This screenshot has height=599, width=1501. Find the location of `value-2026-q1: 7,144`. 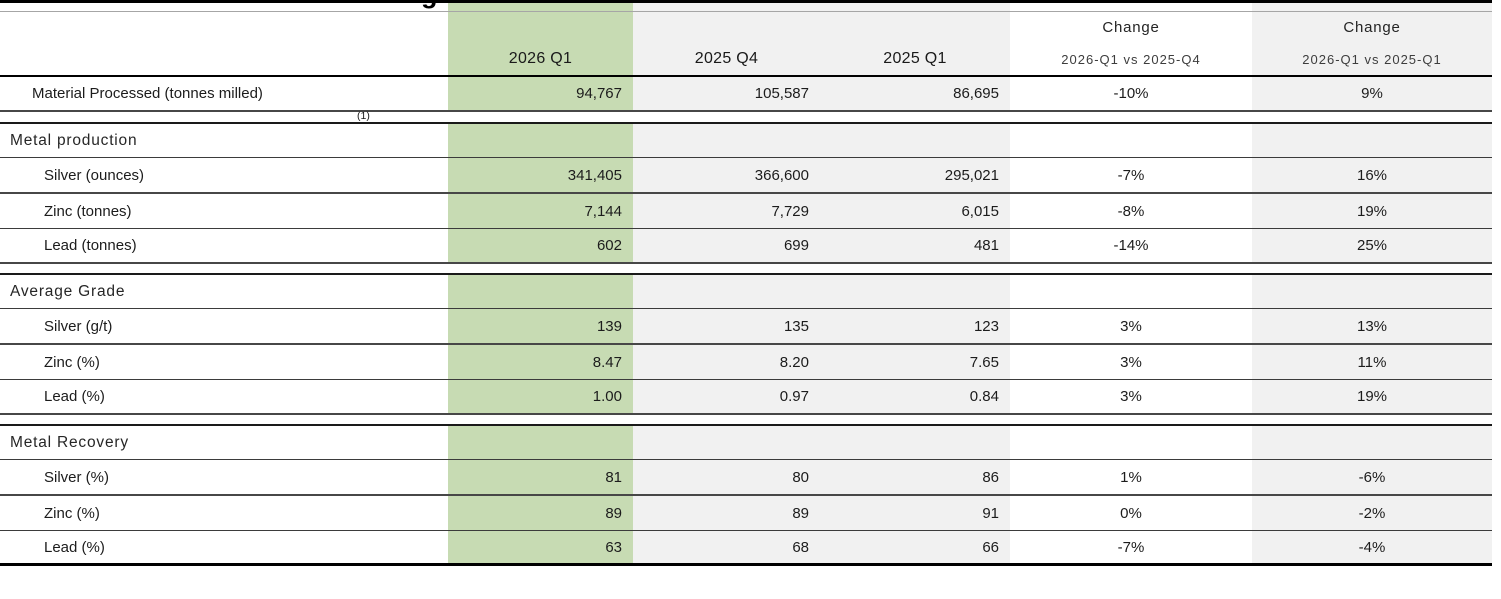

value-2026-q1: 7,144 is located at coordinates (540, 211).